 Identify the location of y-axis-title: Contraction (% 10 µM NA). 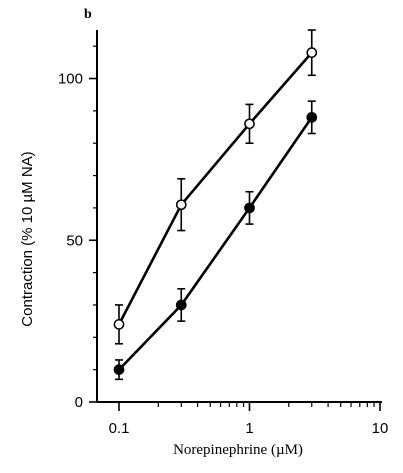
(27, 238).